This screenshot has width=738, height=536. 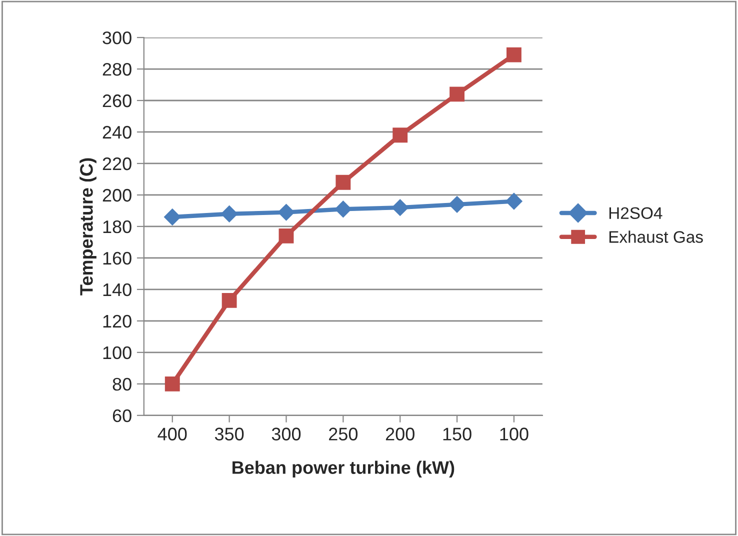 What do you see at coordinates (172, 434) in the screenshot?
I see `x-tick-label: 400` at bounding box center [172, 434].